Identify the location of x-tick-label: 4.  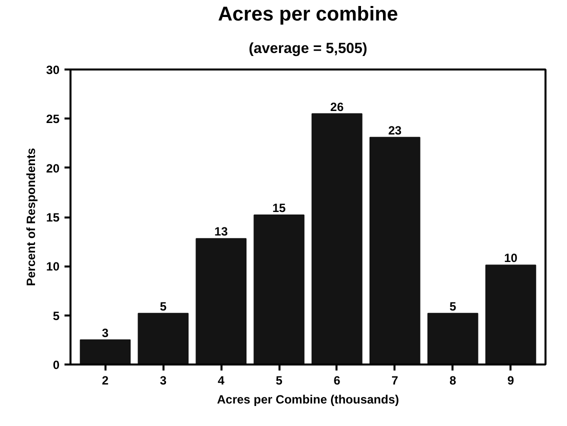
(221, 381).